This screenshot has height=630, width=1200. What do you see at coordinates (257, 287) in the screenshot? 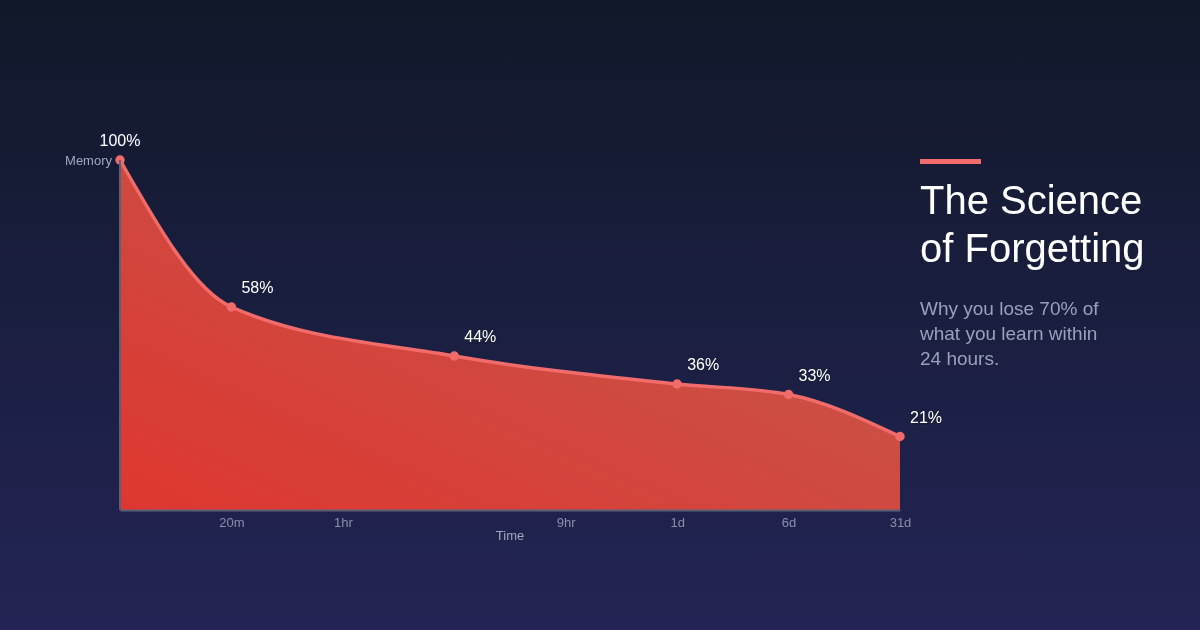
I see `data-label: 58%` at bounding box center [257, 287].